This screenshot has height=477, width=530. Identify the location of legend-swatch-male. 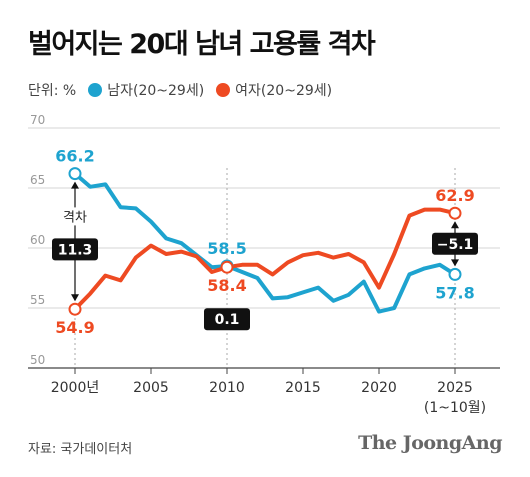
(95, 90).